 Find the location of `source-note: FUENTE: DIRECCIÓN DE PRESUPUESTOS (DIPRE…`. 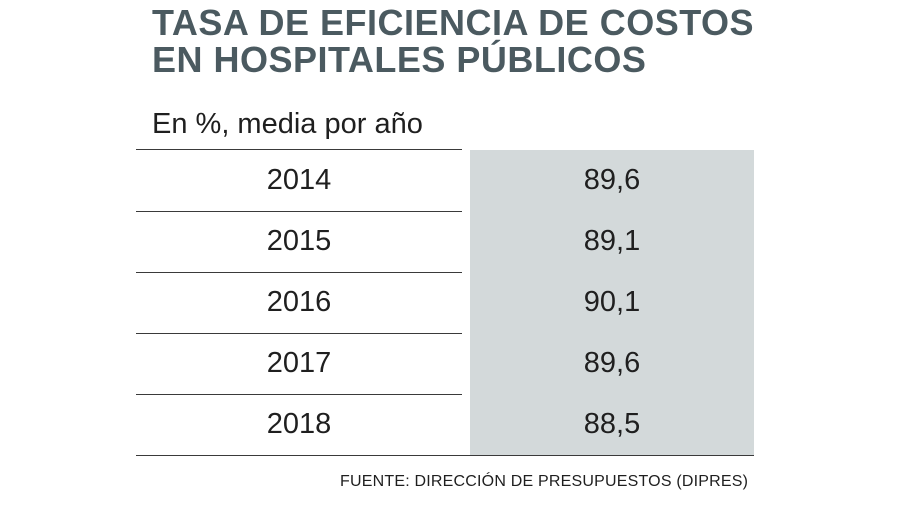

source-note: FUENTE: DIRECCIÓN DE PRESUPUESTOS (DIPRE… is located at coordinates (544, 481).